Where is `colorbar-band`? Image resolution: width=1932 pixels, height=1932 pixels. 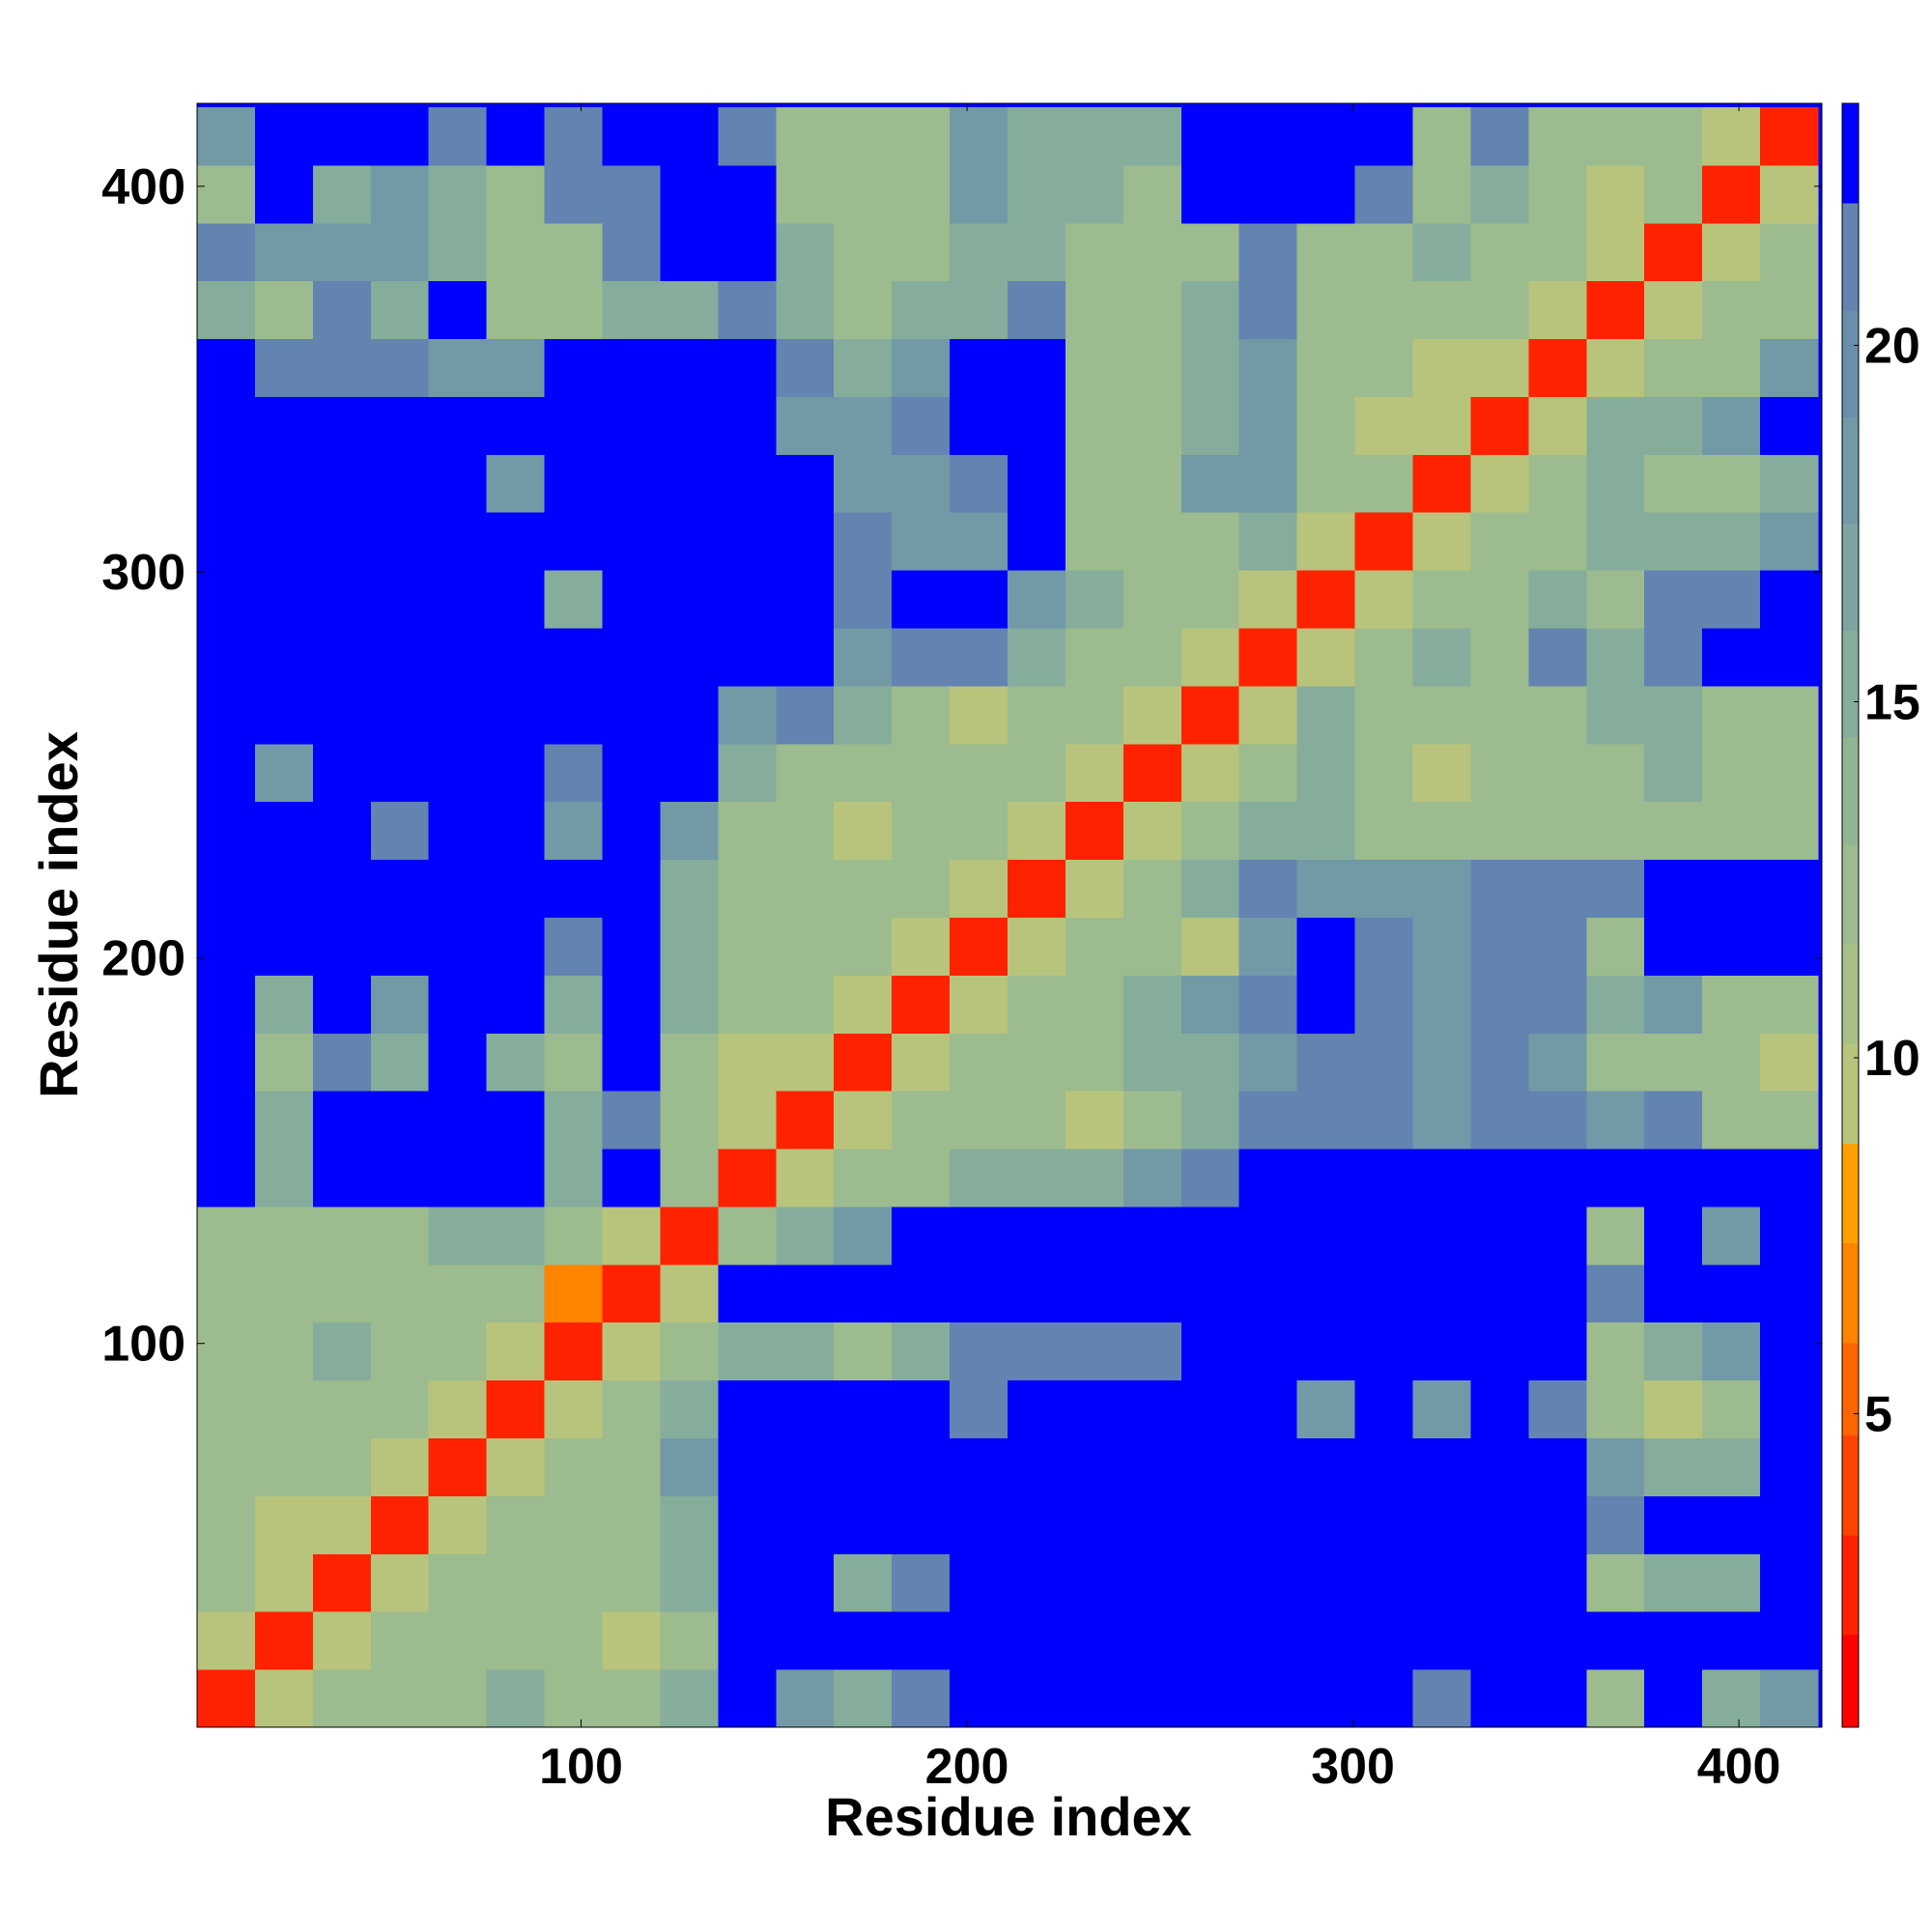
colorbar-band is located at coordinates (1850, 1584).